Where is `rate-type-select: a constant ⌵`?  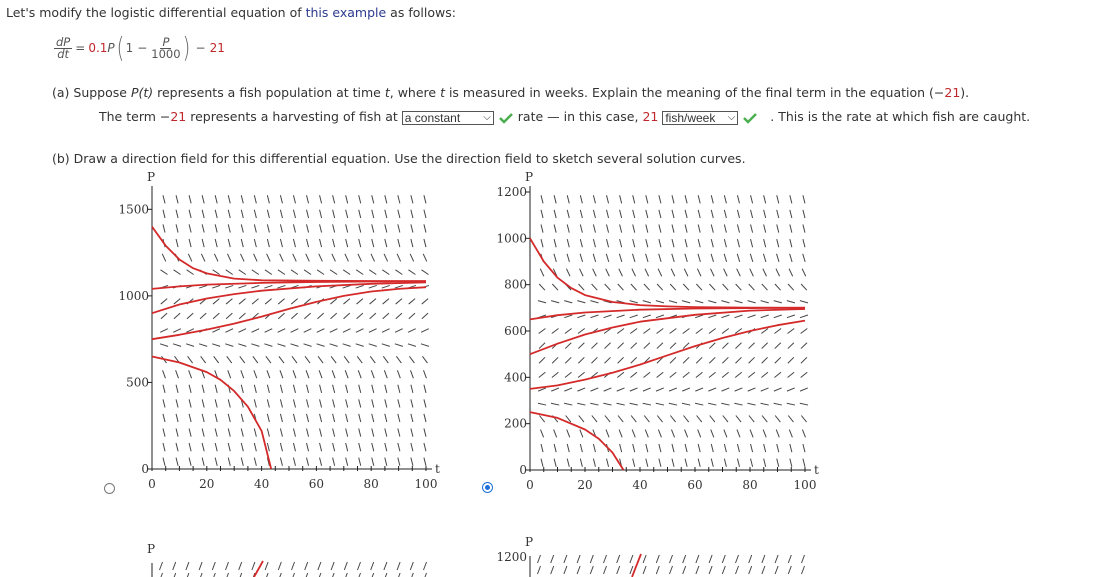
rate-type-select: a constant ⌵ is located at coordinates (447, 117).